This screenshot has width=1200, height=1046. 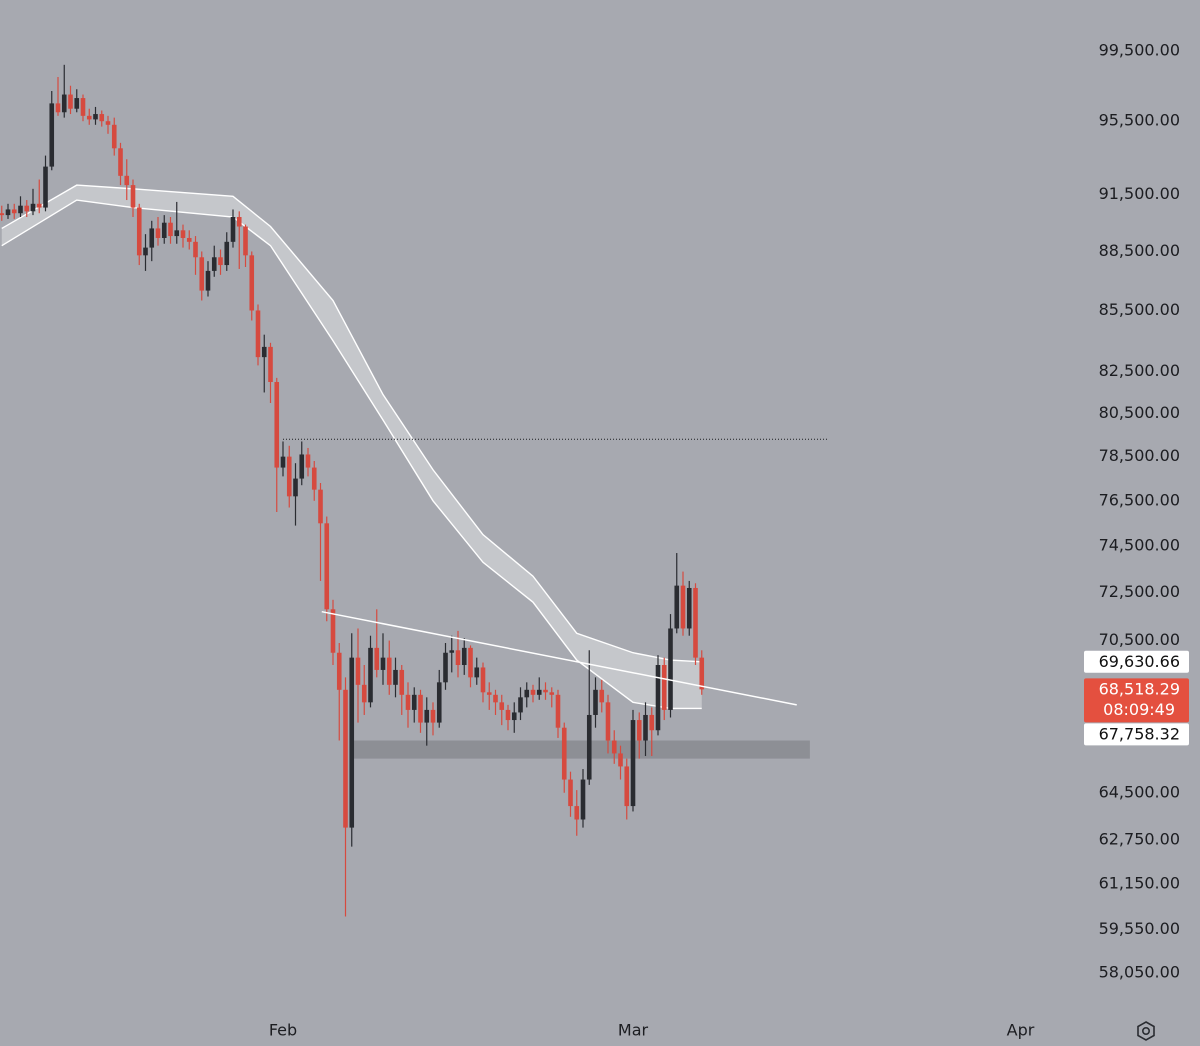 What do you see at coordinates (1139, 499) in the screenshot?
I see `y-tick-label: 76,500.00` at bounding box center [1139, 499].